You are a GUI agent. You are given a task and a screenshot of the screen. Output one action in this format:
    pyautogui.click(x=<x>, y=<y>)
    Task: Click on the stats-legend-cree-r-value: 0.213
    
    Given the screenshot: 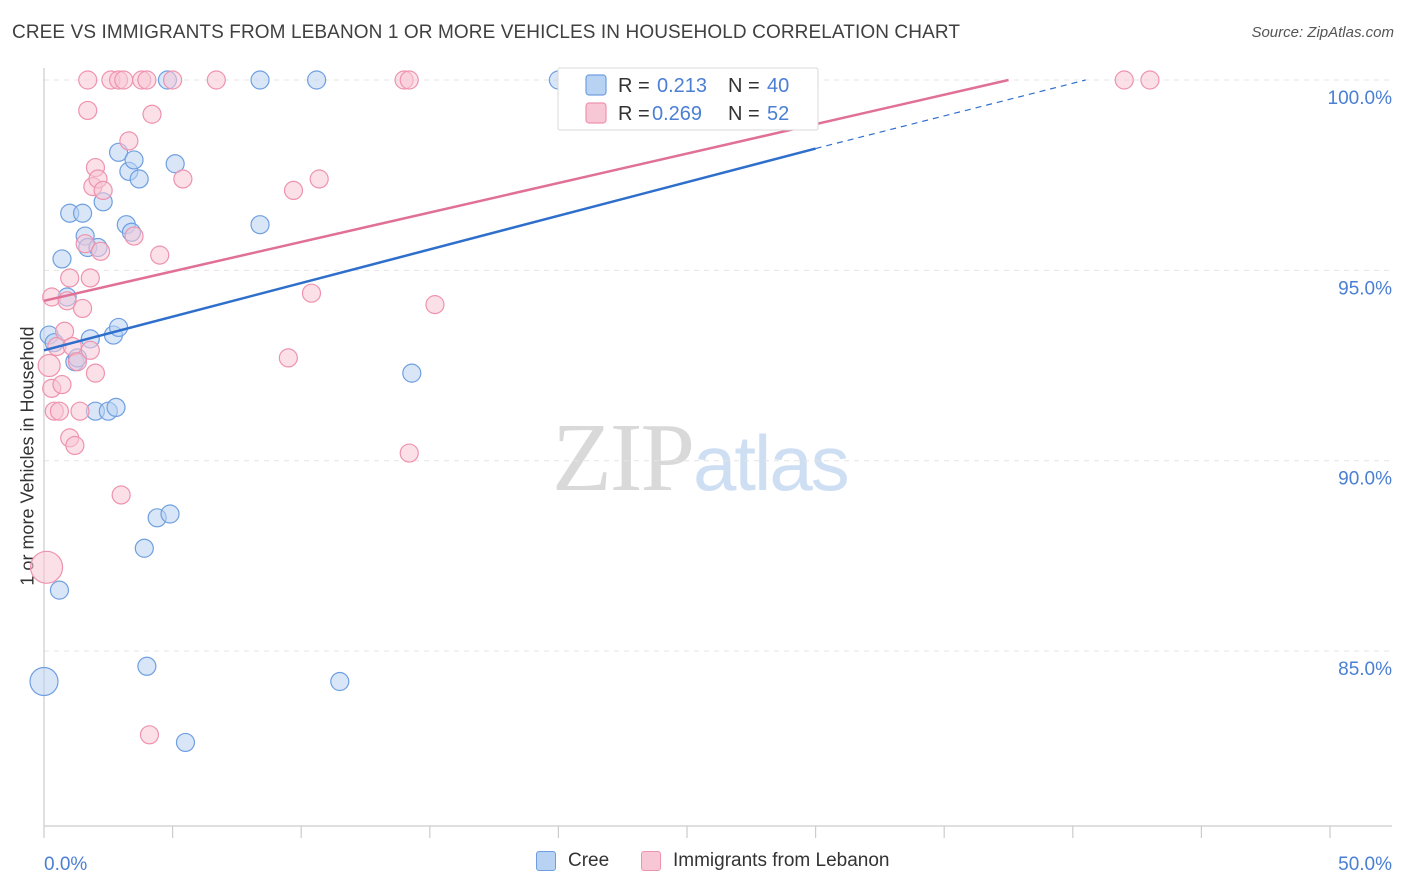 What is the action you would take?
    pyautogui.click(x=682, y=86)
    